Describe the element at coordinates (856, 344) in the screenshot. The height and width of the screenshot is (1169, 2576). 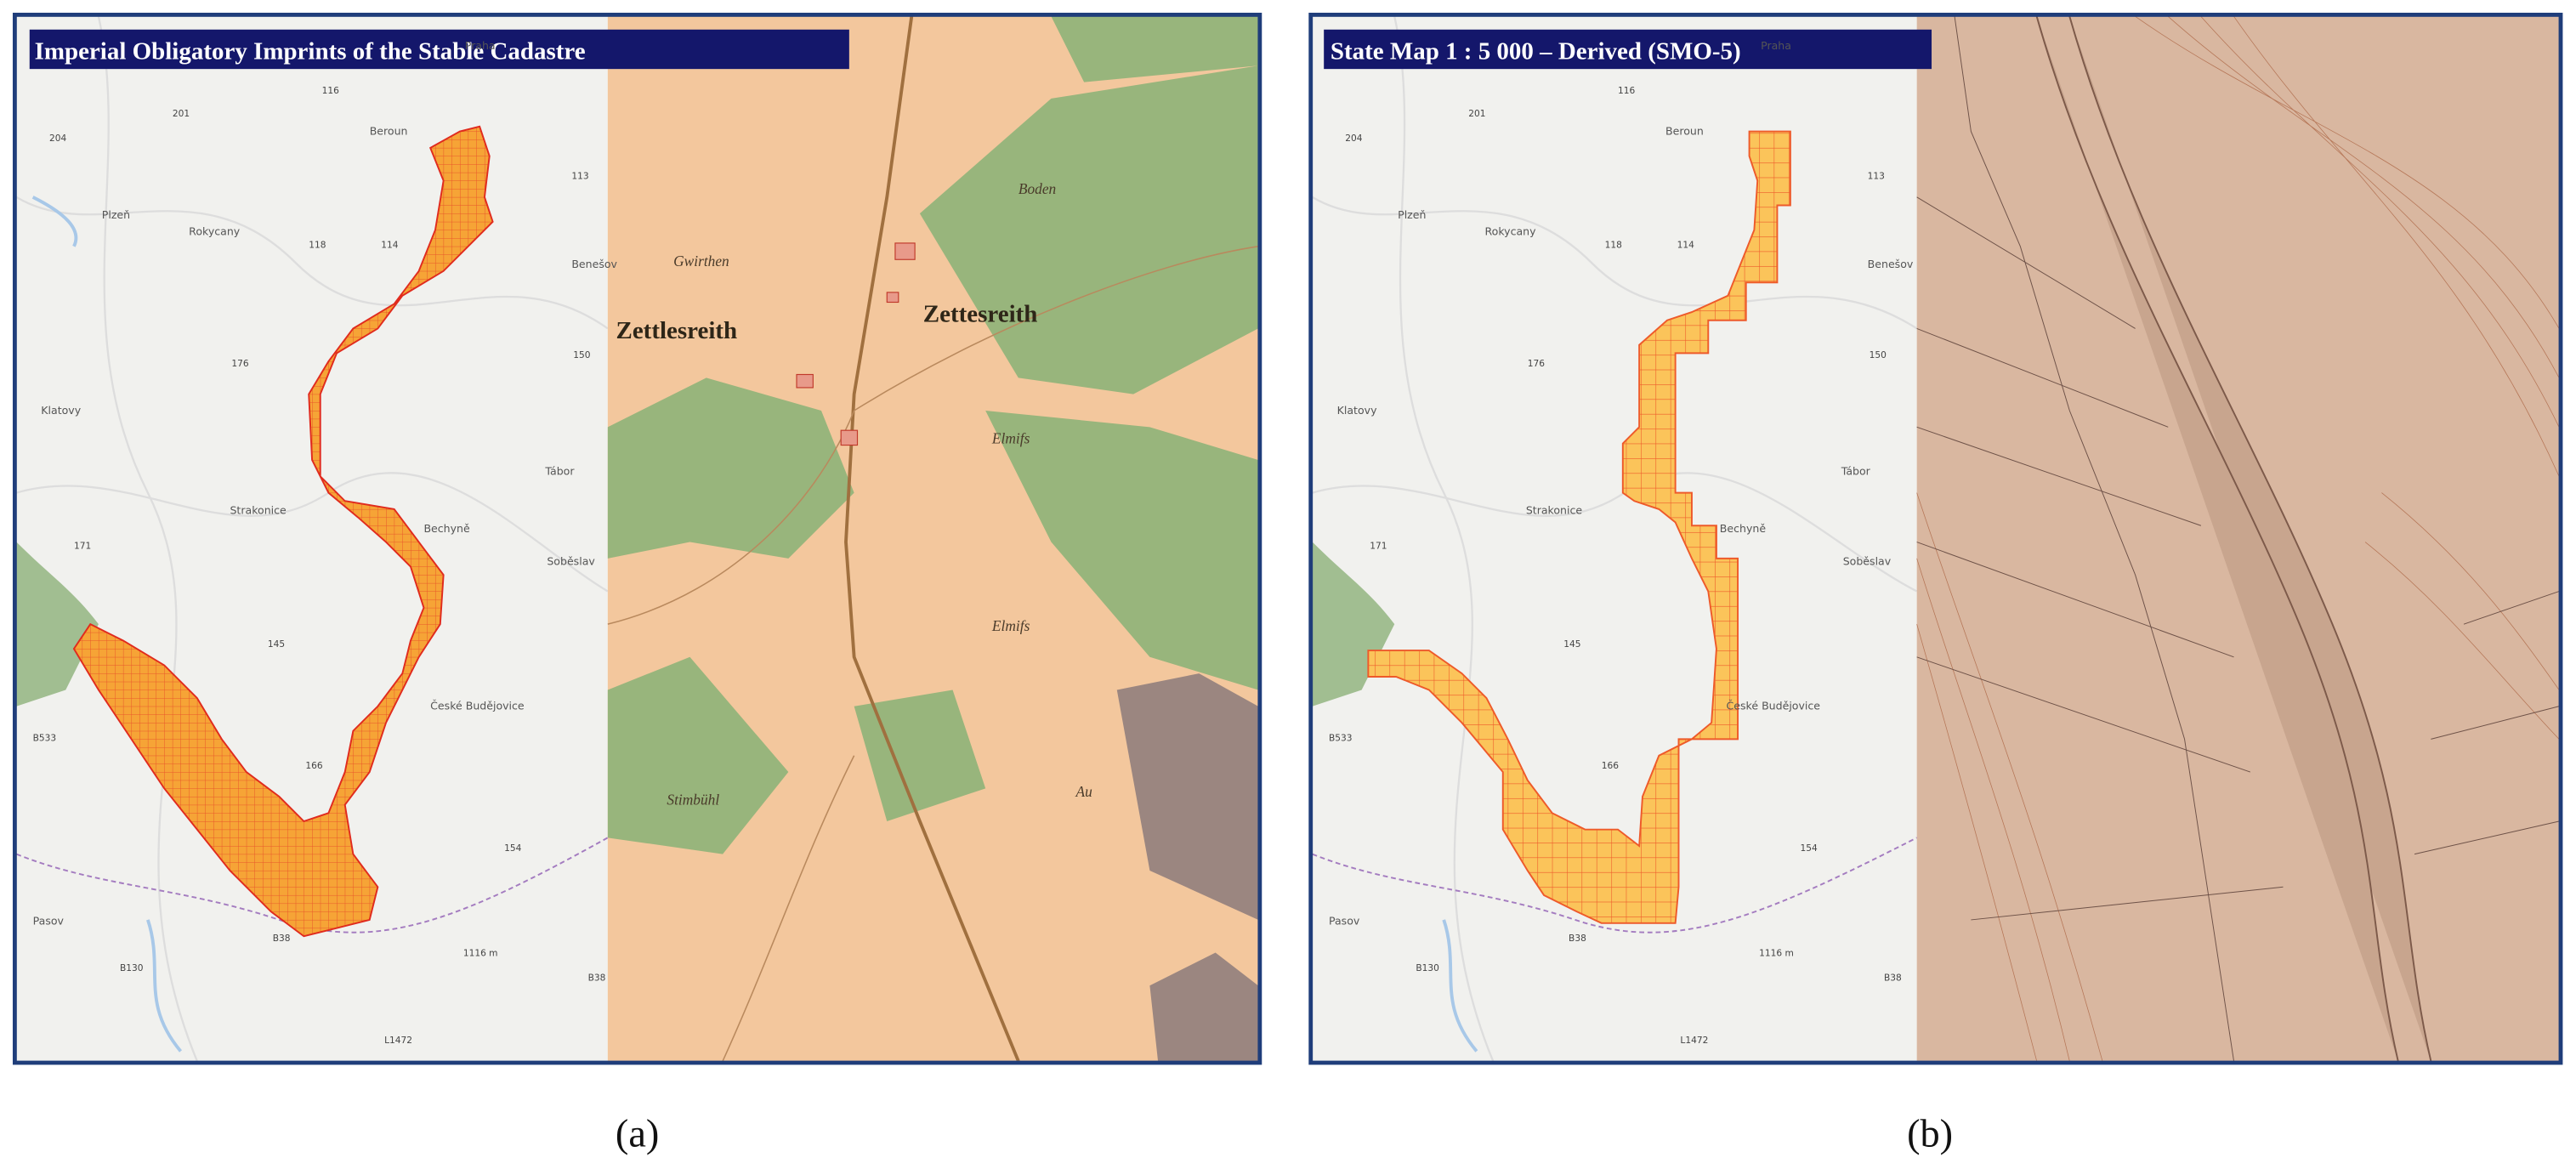
I see `buildings` at that location.